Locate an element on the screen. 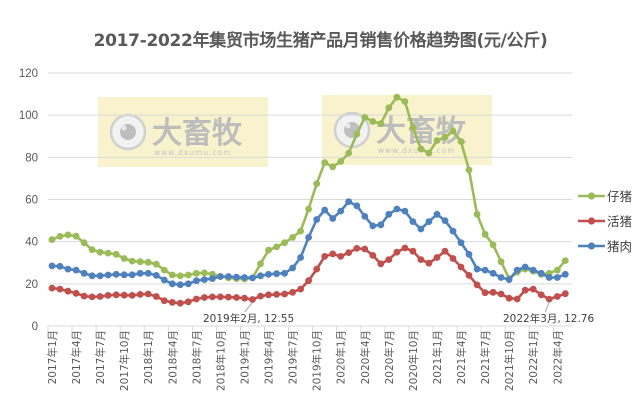  legend-item-活猪: 活猪 is located at coordinates (605, 221).